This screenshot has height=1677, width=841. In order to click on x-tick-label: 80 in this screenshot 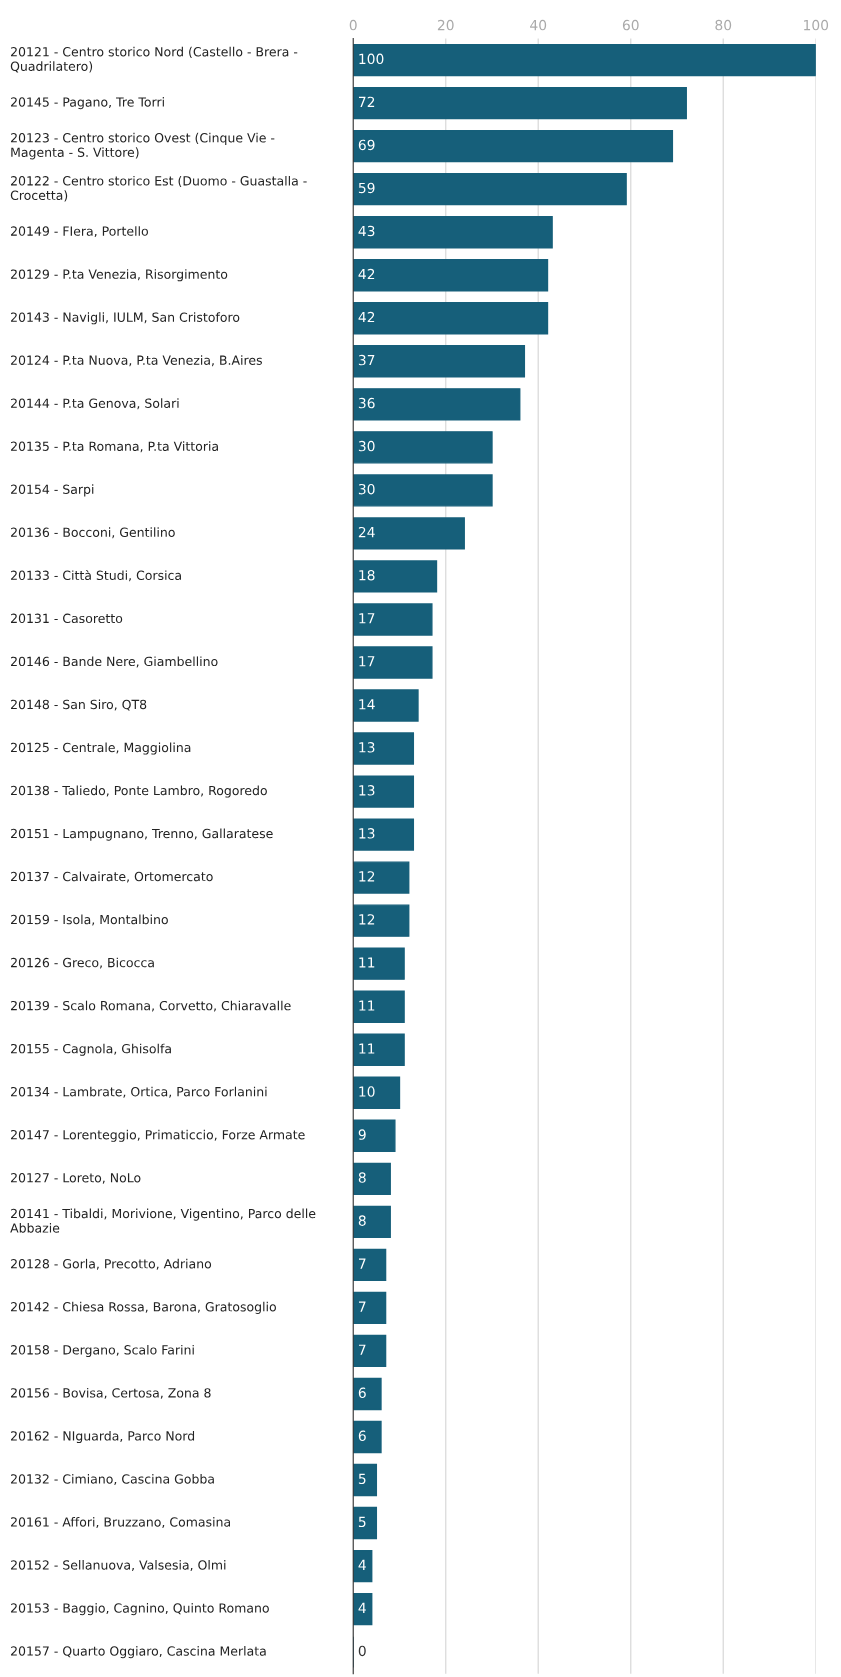, I will do `click(723, 25)`.